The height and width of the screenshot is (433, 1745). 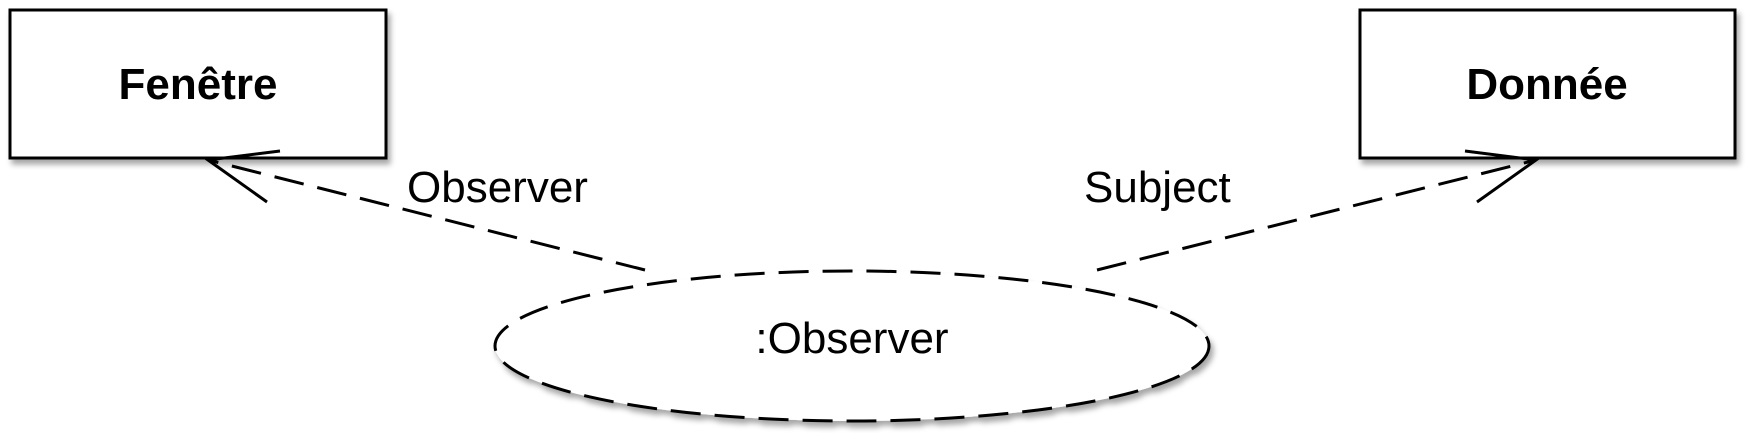 I want to click on class-name-fenetre: Fenêtre, so click(x=198, y=84).